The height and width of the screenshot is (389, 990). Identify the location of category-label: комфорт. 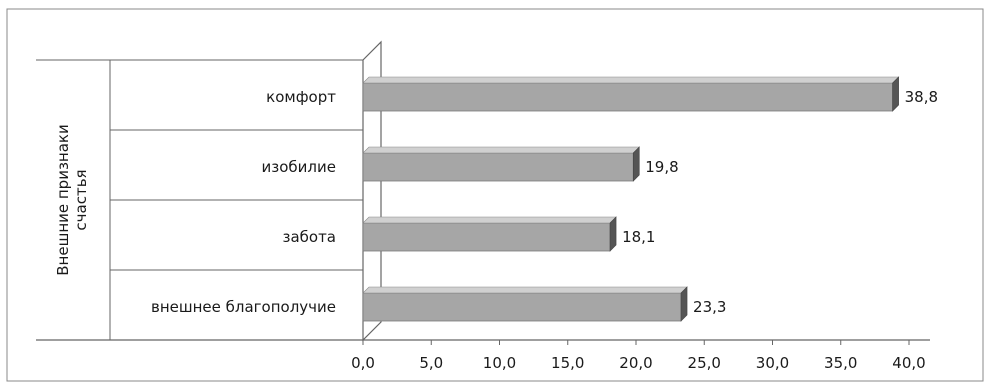
(301, 97).